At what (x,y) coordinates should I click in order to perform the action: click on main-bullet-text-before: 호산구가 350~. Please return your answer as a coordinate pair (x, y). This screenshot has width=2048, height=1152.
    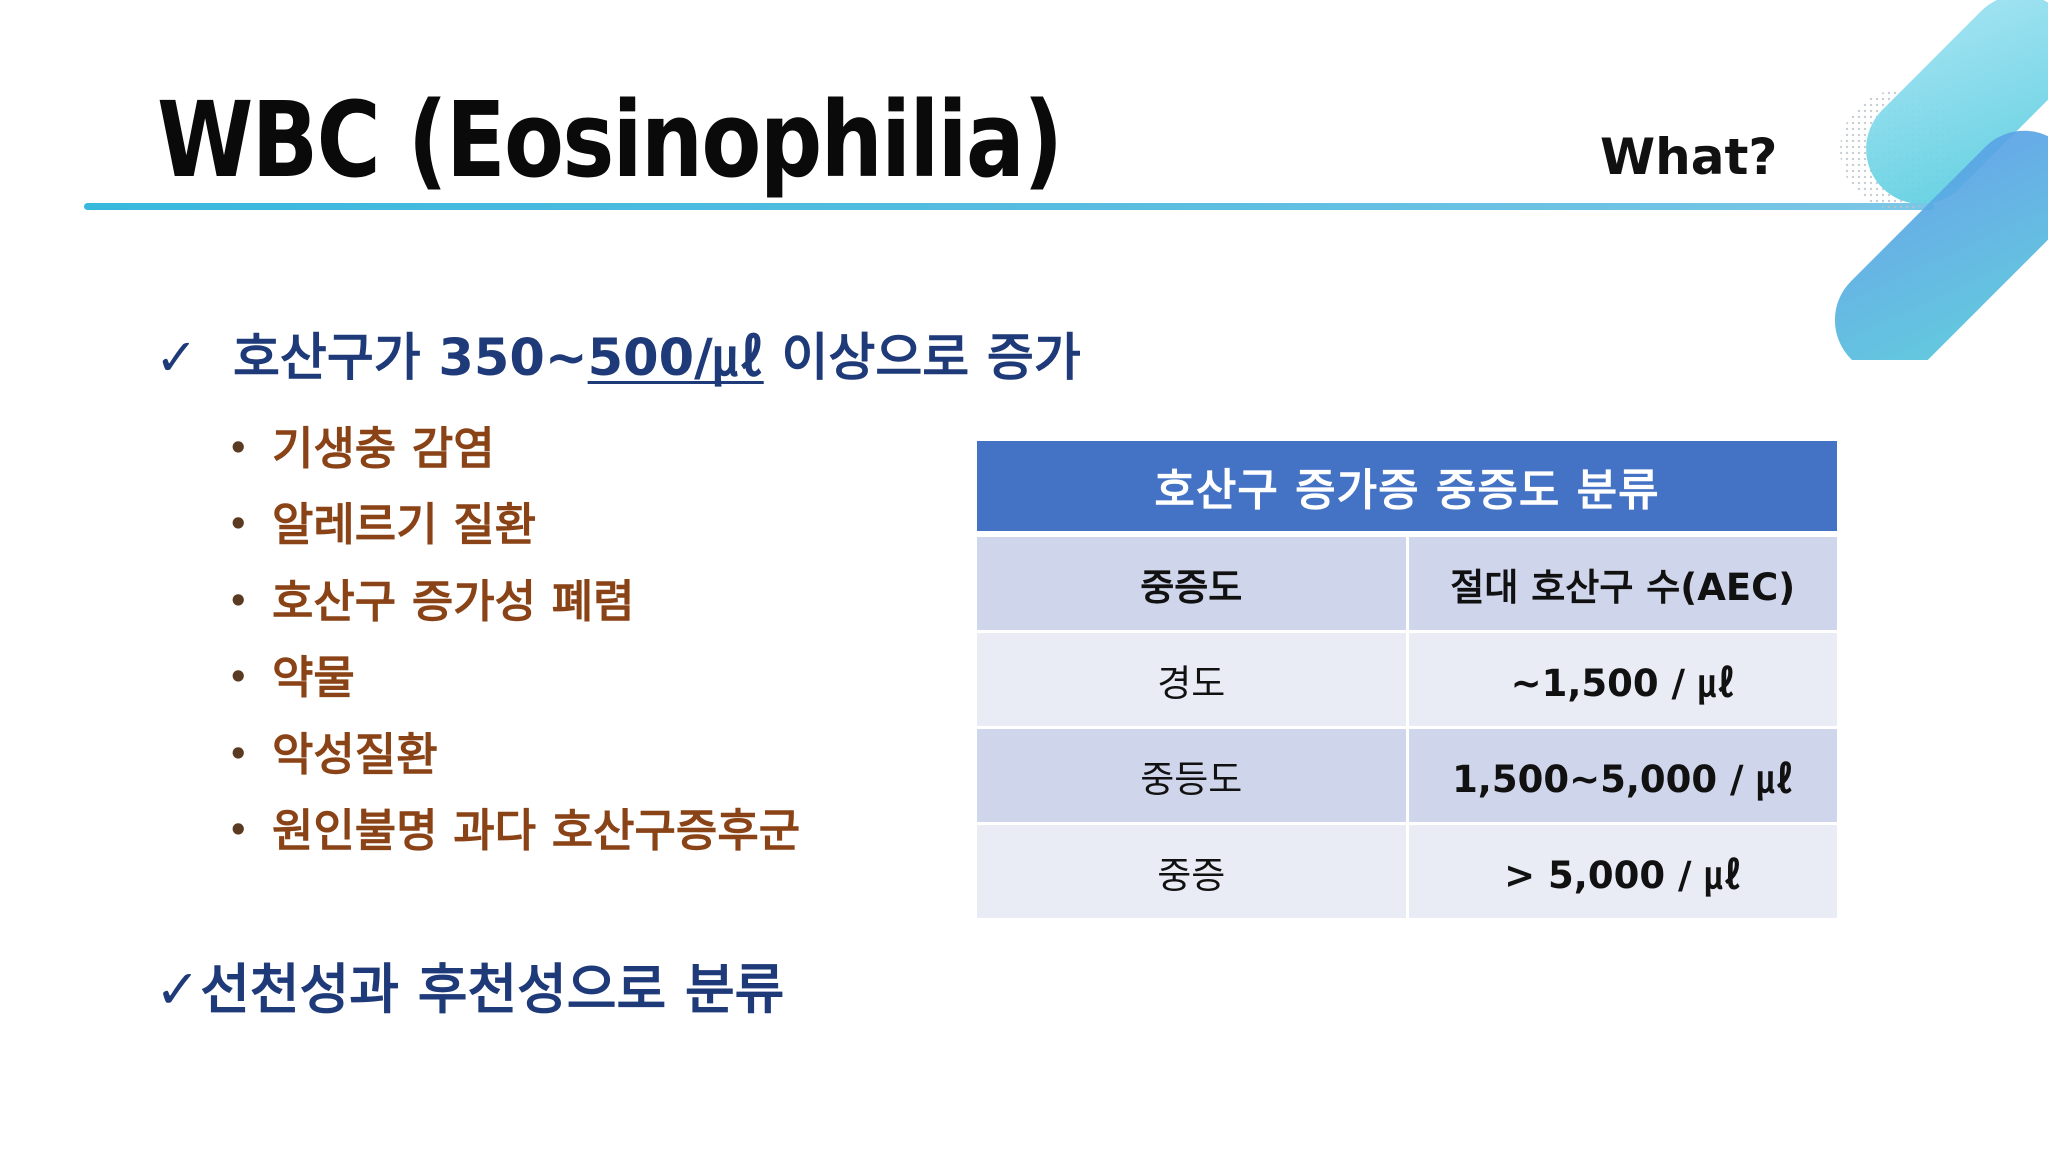
    Looking at the image, I should click on (410, 358).